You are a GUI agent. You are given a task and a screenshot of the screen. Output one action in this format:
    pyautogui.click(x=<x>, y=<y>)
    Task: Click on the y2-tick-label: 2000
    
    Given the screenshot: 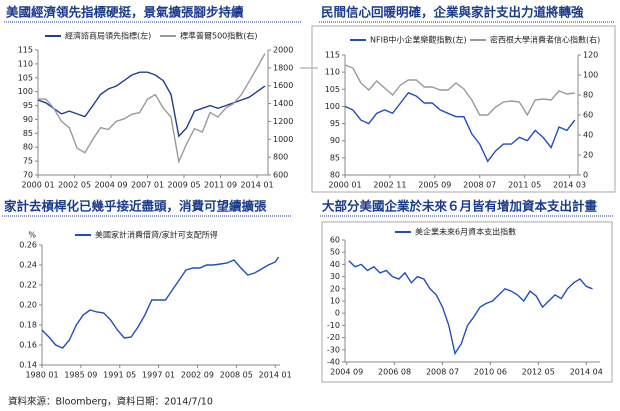 What is the action you would take?
    pyautogui.click(x=283, y=50)
    